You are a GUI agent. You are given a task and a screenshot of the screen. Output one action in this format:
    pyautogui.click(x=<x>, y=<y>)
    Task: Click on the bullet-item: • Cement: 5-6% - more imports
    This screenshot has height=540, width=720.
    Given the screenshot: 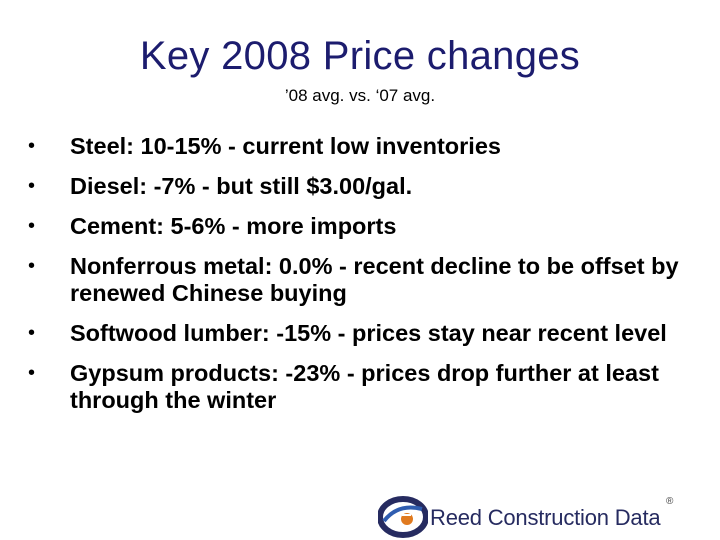 What is the action you would take?
    pyautogui.click(x=363, y=226)
    